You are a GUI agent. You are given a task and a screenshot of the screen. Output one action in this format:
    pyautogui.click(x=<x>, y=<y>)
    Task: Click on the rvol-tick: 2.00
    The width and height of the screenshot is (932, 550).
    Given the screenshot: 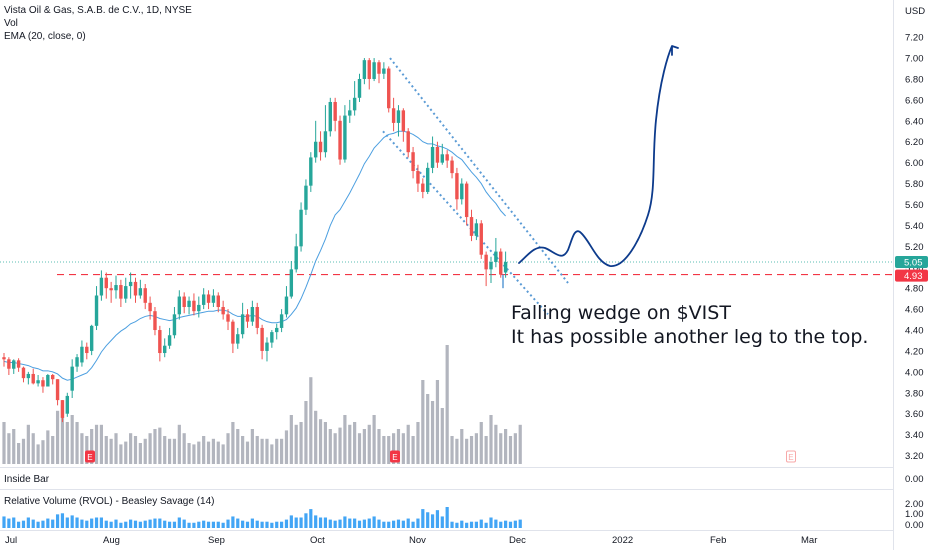 What is the action you would take?
    pyautogui.click(x=914, y=504)
    